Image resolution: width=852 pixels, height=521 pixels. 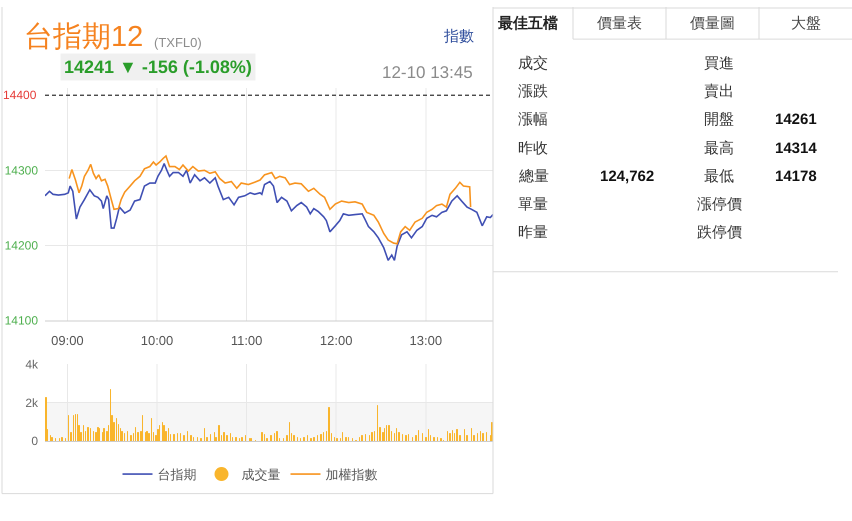 I want to click on text: 開盤, so click(x=719, y=119).